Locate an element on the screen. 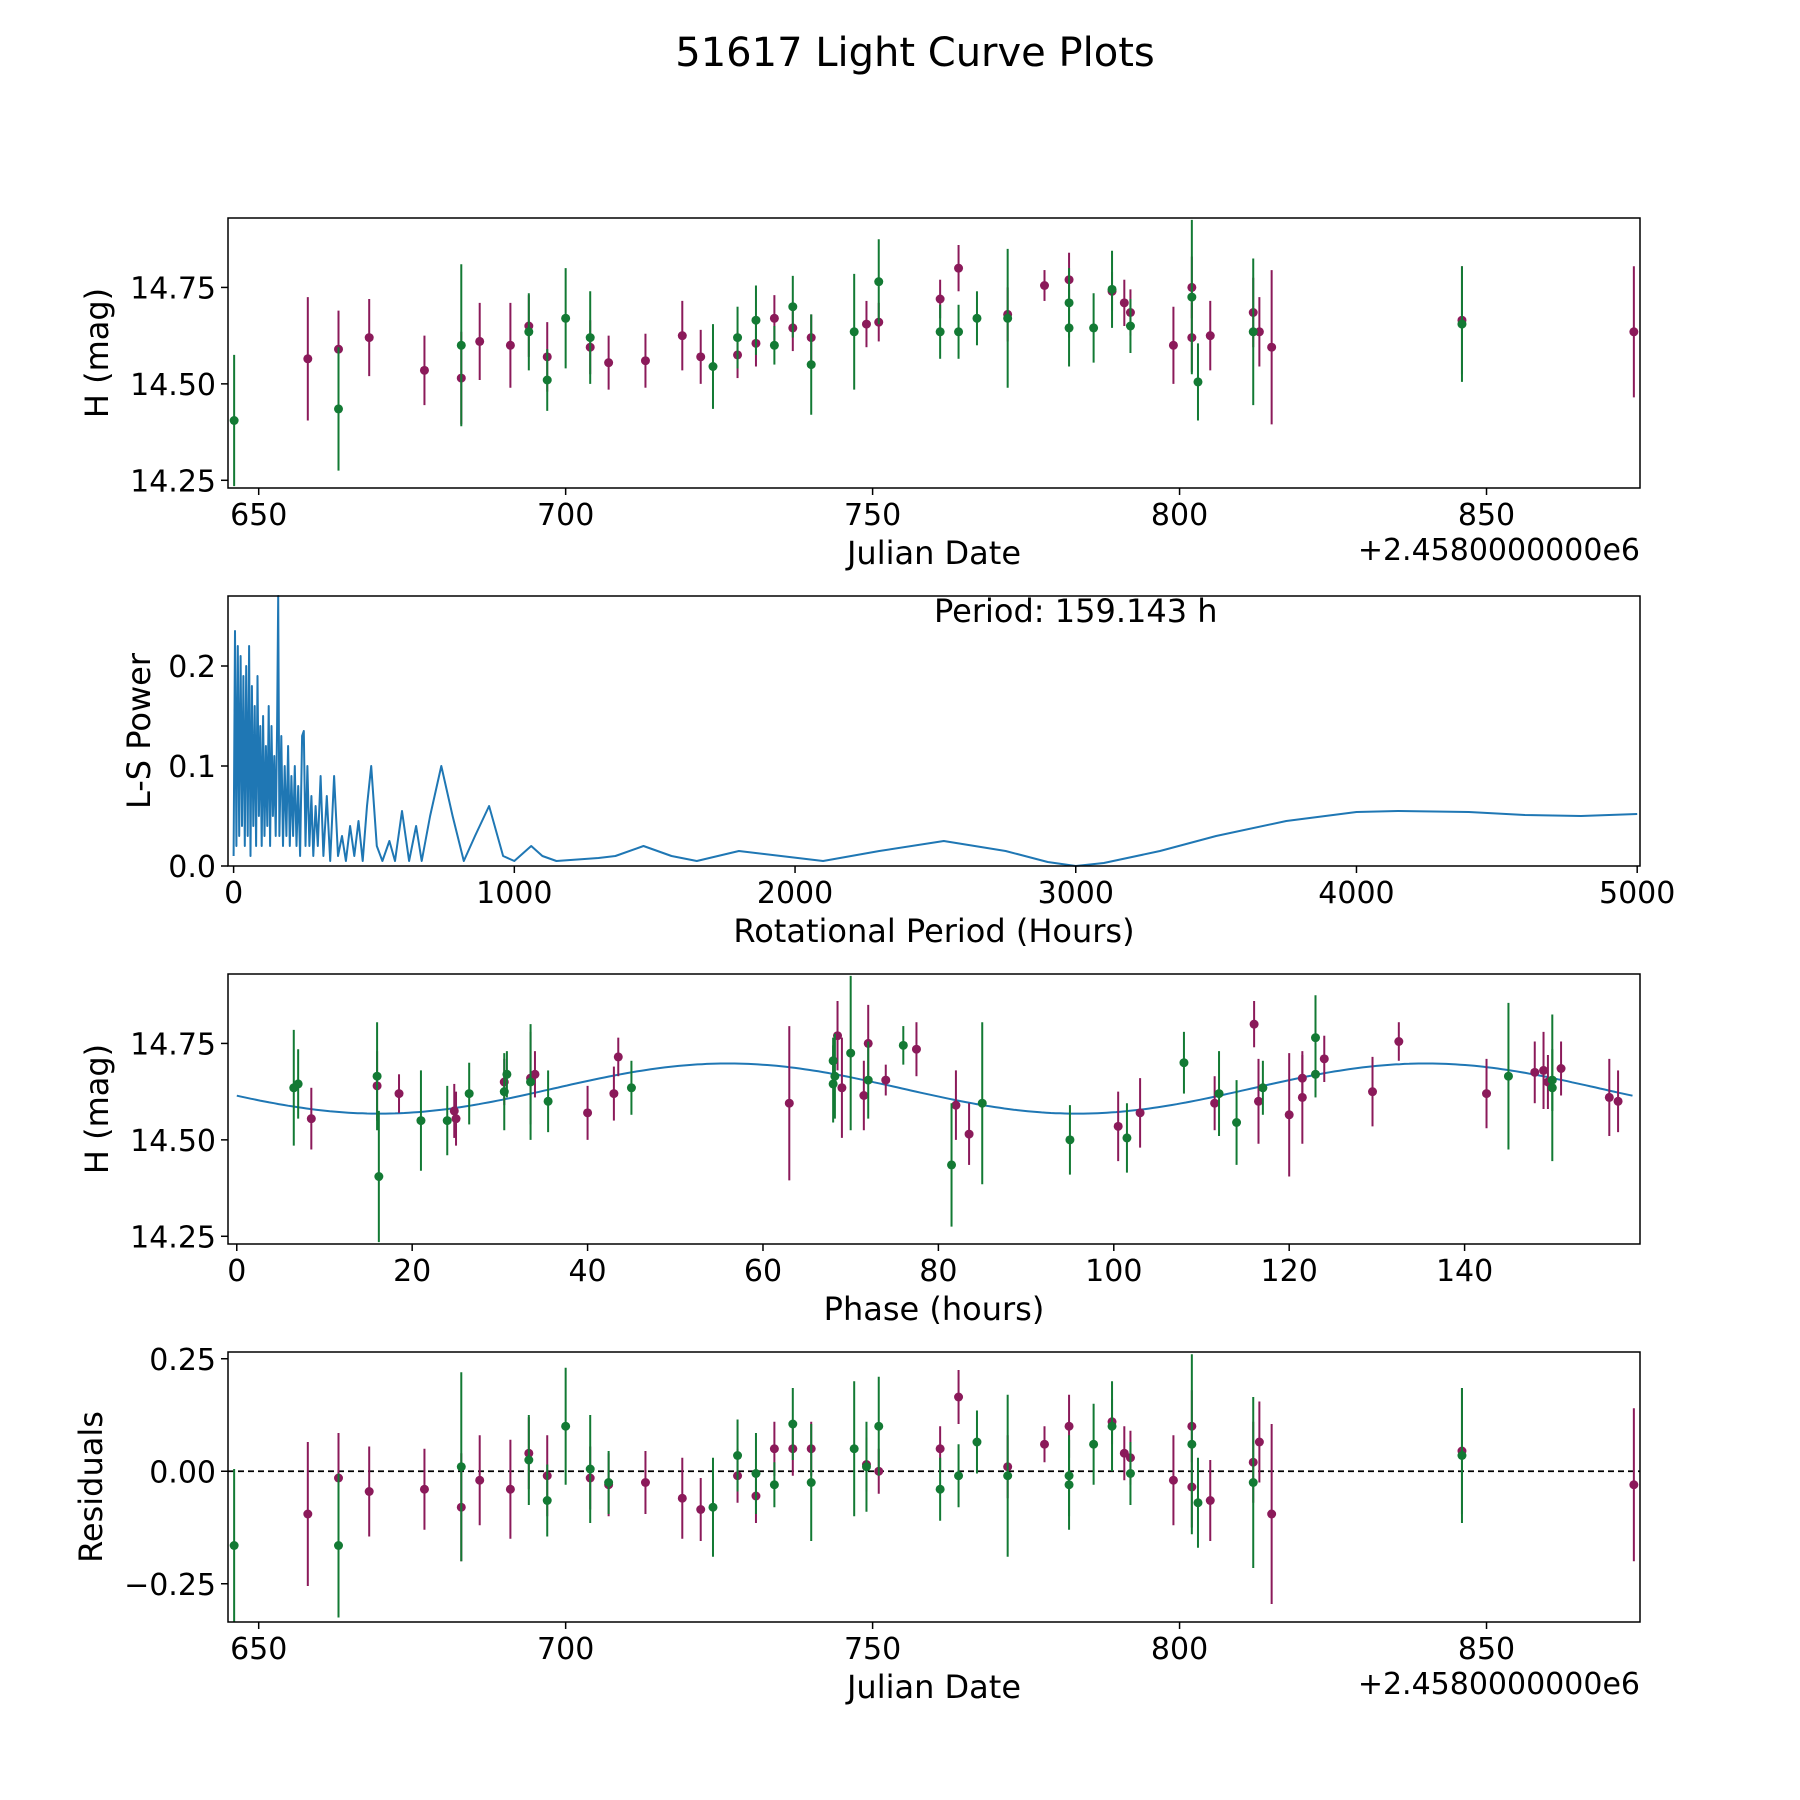 The height and width of the screenshot is (1800, 1800). residuals-xtick-label: 850 is located at coordinates (1486, 1649).